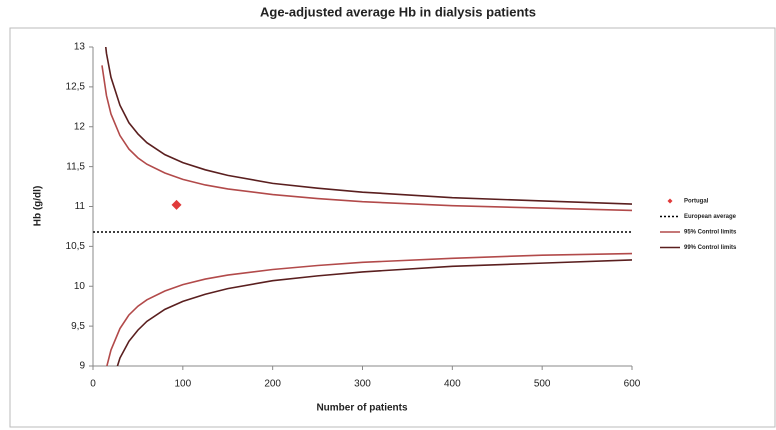 The image size is (776, 430). What do you see at coordinates (362, 384) in the screenshot?
I see `x-tick-label: 300` at bounding box center [362, 384].